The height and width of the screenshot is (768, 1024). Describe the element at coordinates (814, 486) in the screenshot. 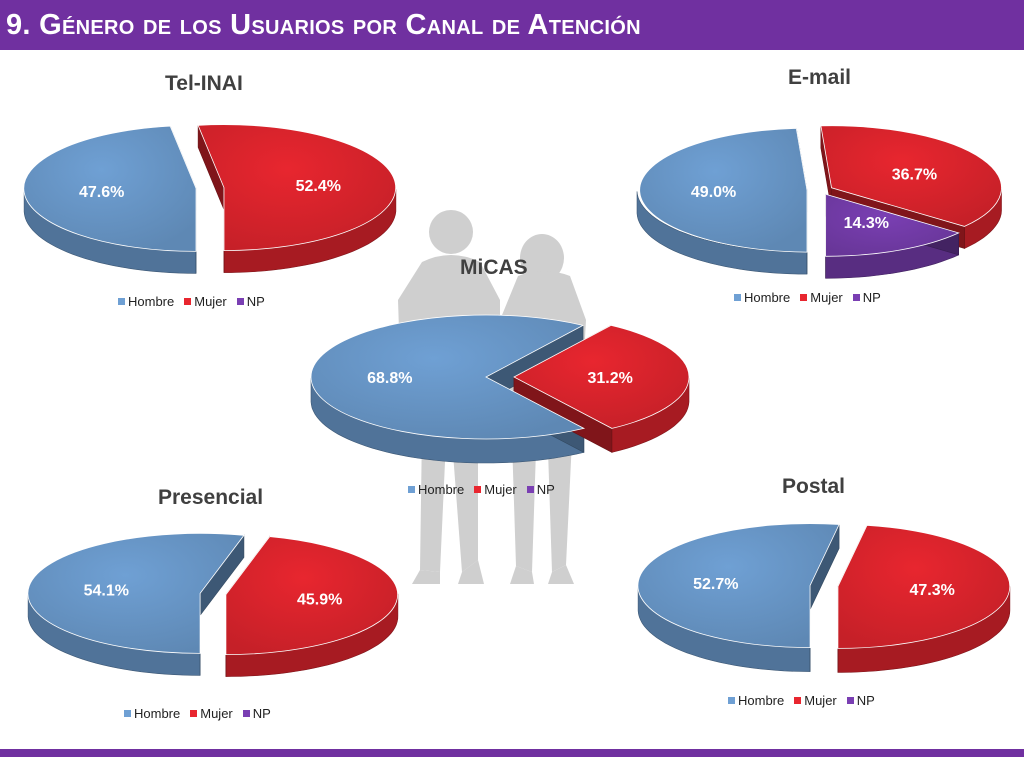

I see `chart-title: Postal` at that location.